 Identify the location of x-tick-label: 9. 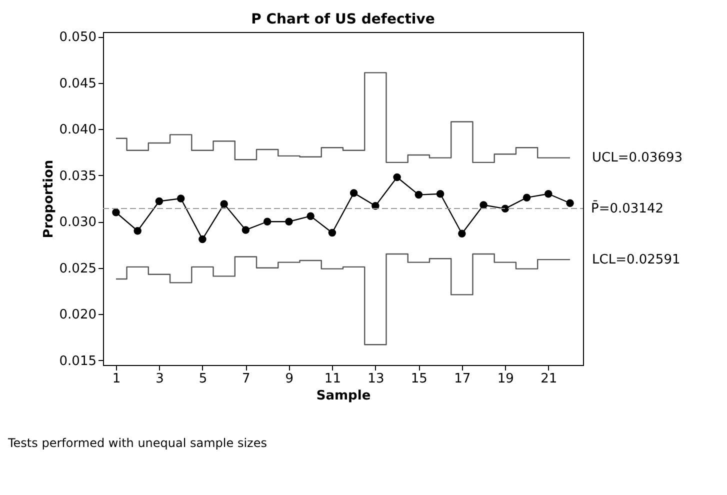
(289, 379).